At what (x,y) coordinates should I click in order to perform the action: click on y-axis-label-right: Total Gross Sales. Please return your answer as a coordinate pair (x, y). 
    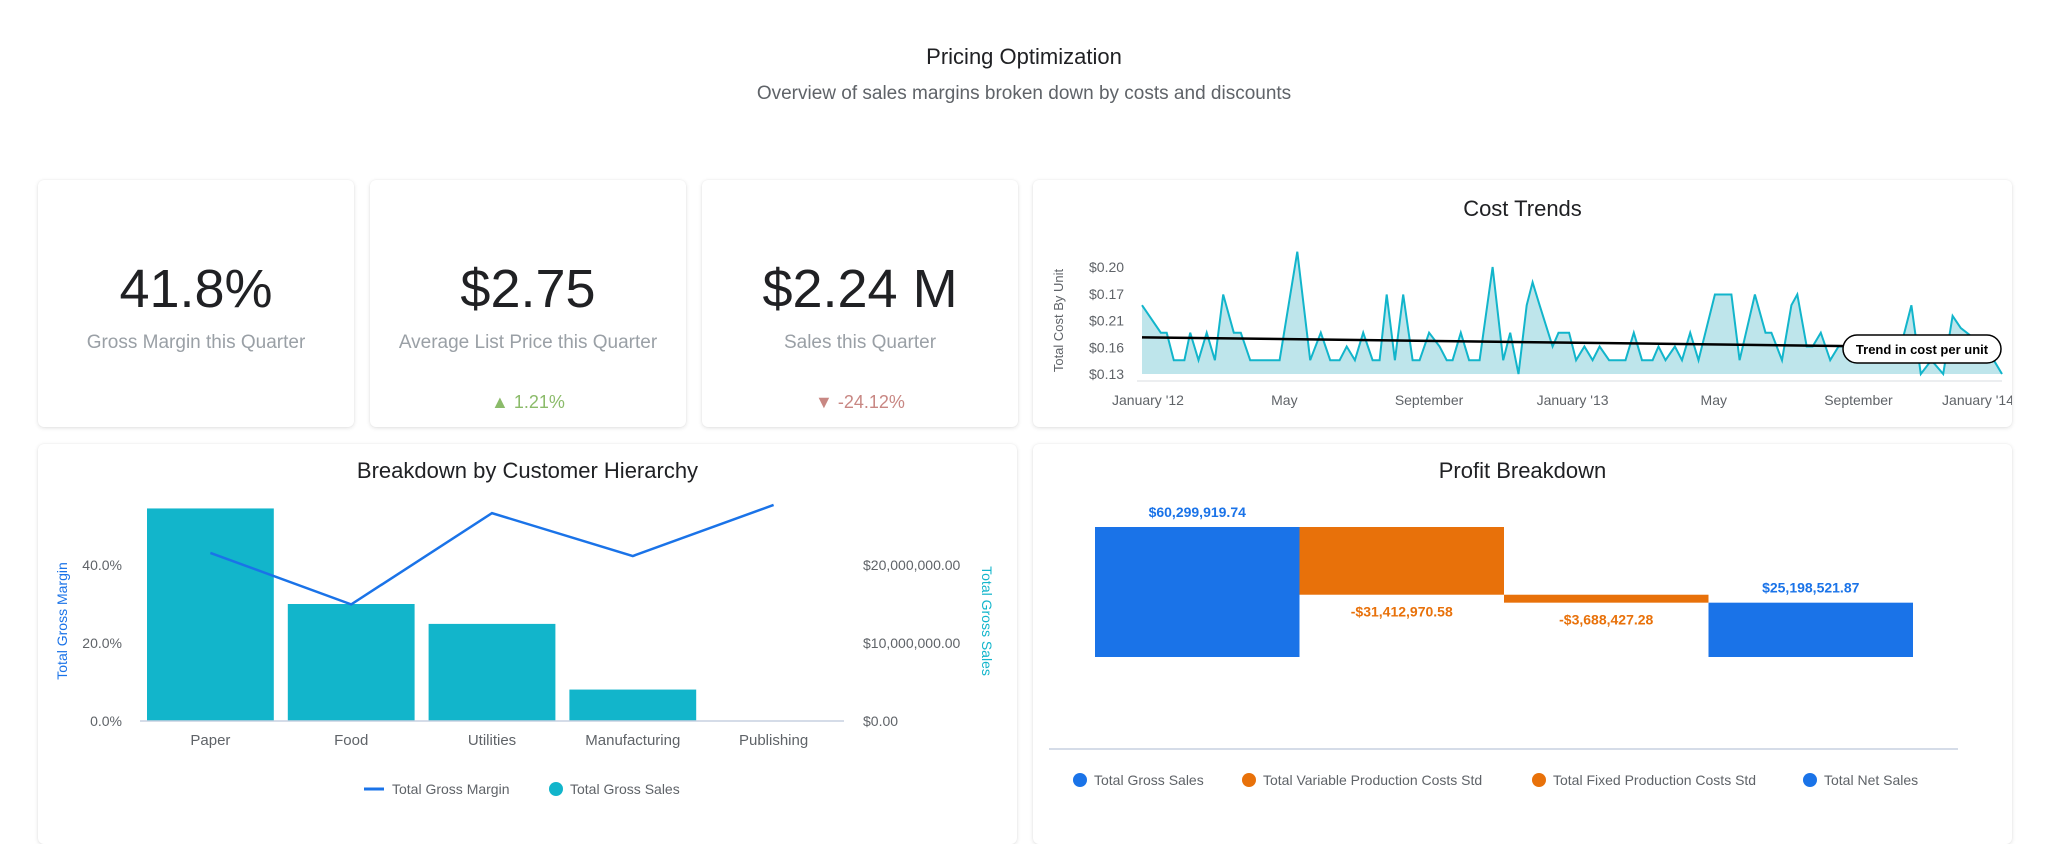
    Looking at the image, I should click on (987, 621).